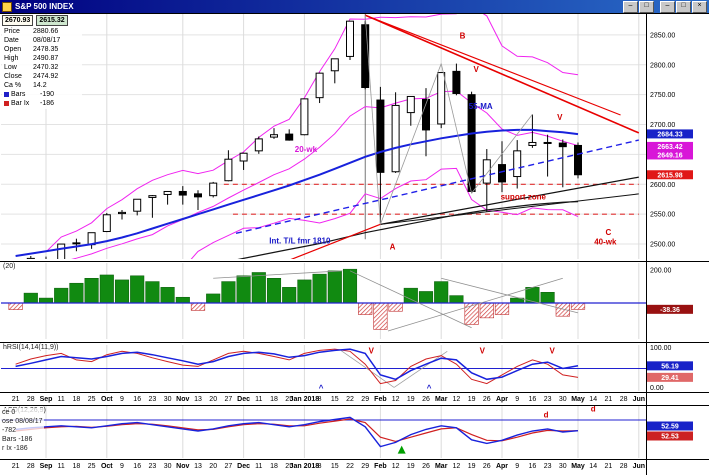  Describe the element at coordinates (646, 6) in the screenshot. I see `child-restore-button: □` at that location.